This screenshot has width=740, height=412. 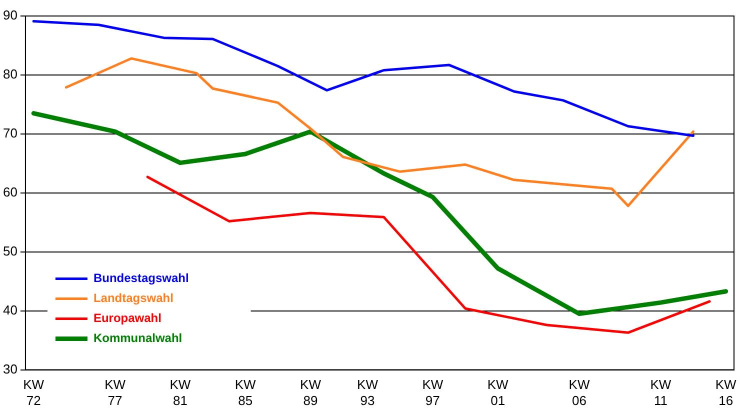 What do you see at coordinates (10, 133) in the screenshot?
I see `y-tick-label: 70` at bounding box center [10, 133].